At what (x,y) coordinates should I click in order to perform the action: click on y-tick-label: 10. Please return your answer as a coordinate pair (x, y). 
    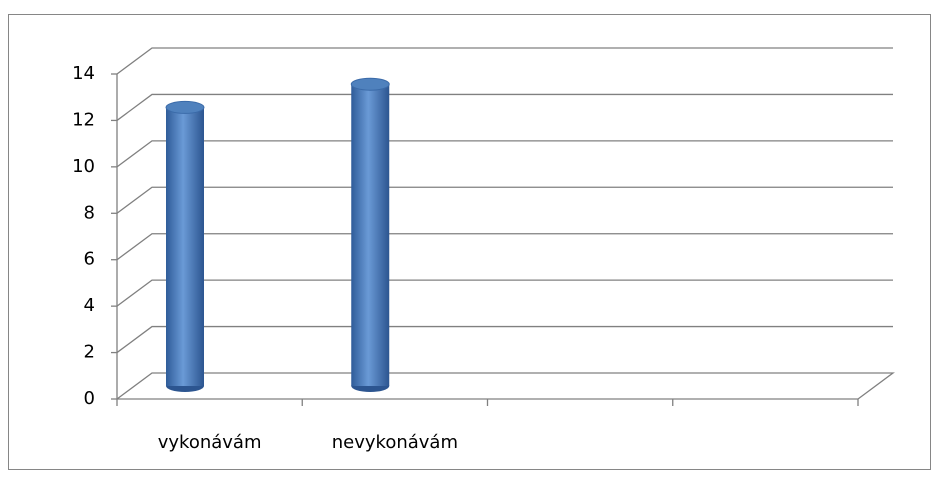
    Looking at the image, I should click on (83, 166).